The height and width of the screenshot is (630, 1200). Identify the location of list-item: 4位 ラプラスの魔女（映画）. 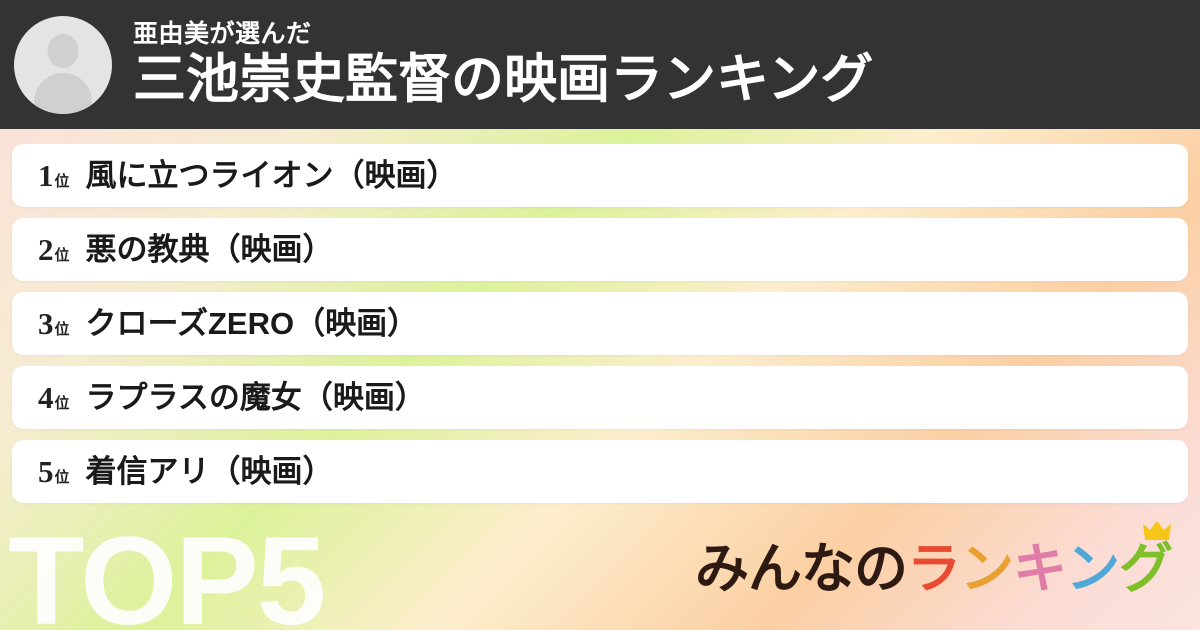
(600, 397).